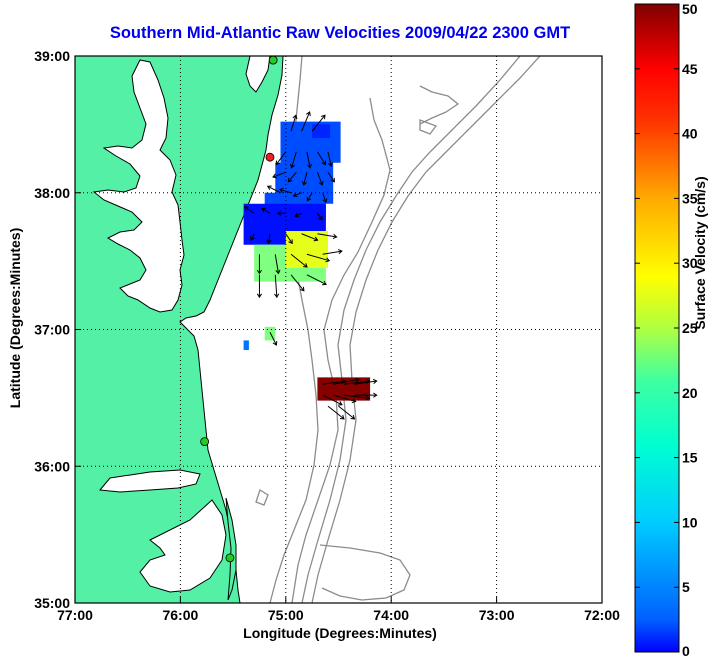 Image resolution: width=724 pixels, height=659 pixels. What do you see at coordinates (52, 330) in the screenshot?
I see `y-tick-label: 37:00` at bounding box center [52, 330].